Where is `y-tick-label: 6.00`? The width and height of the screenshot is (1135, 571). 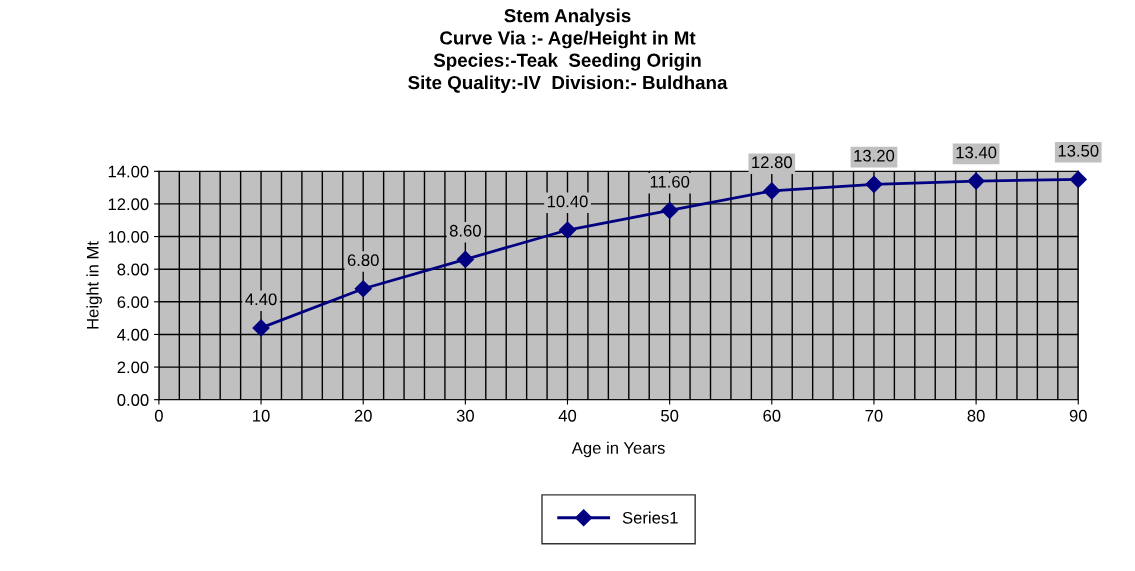 y-tick-label: 6.00 is located at coordinates (133, 302).